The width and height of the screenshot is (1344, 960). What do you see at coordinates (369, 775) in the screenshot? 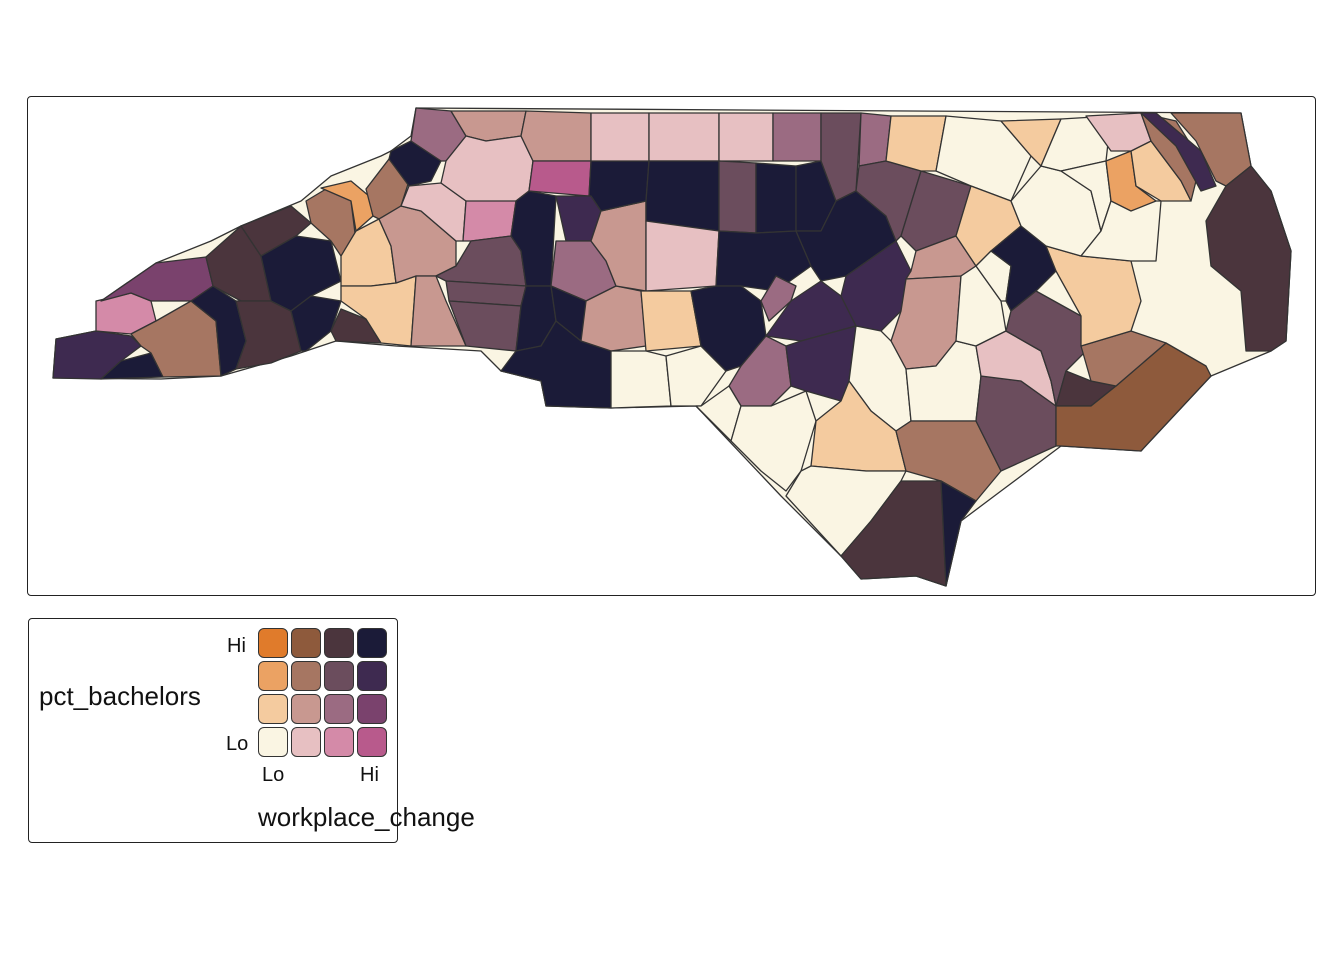
I see `legend-x-hi-label: Hi` at bounding box center [369, 775].